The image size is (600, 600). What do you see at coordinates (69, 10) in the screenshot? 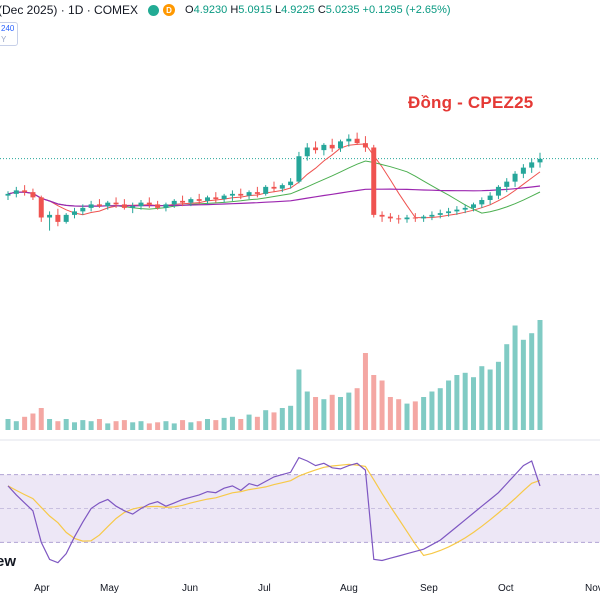
I see `symbol-title: (Dec 2025) · 1D · COMEX` at bounding box center [69, 10].